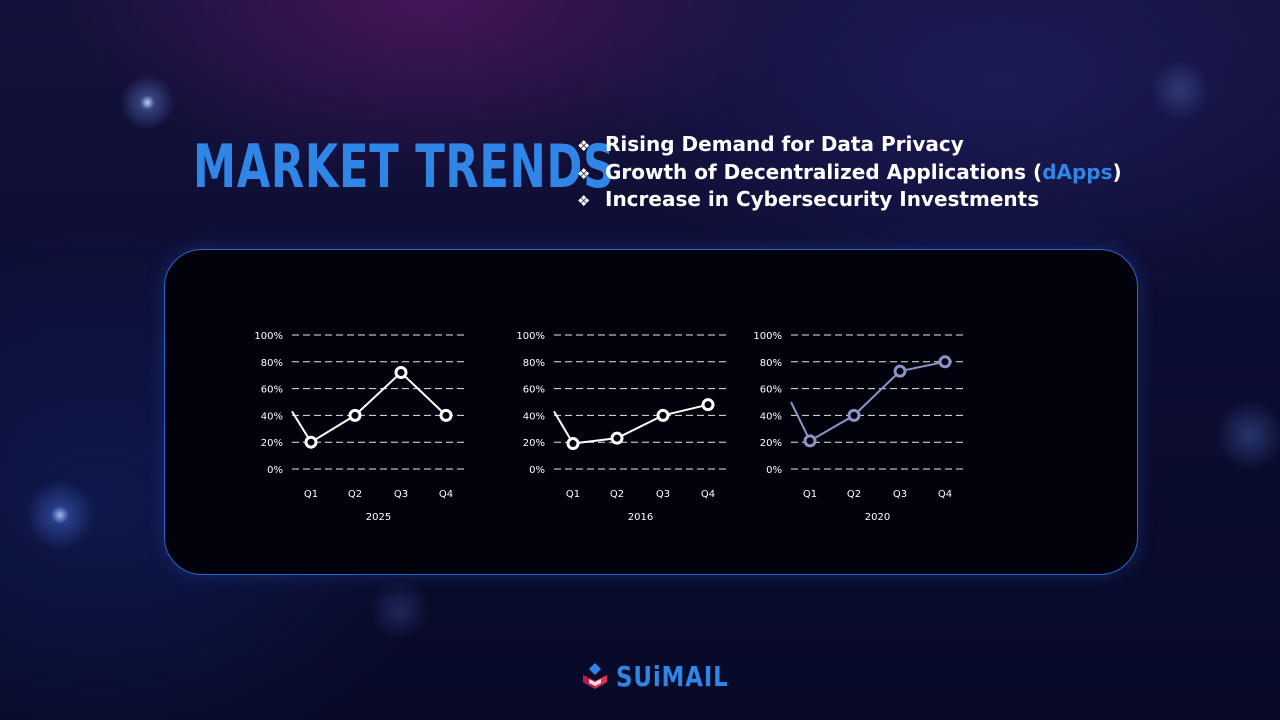  What do you see at coordinates (404, 167) in the screenshot?
I see `slide-title: MARKET TRENDS` at bounding box center [404, 167].